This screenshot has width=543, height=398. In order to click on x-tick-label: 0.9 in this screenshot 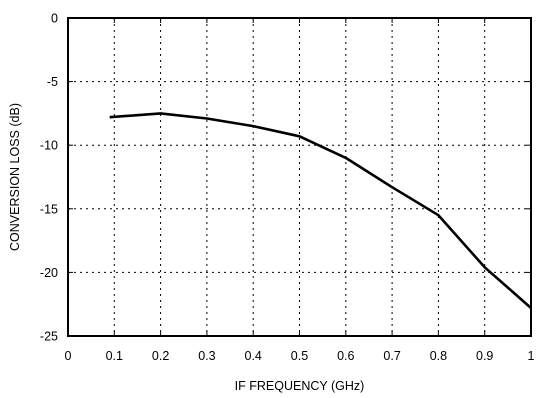, I will do `click(484, 356)`.